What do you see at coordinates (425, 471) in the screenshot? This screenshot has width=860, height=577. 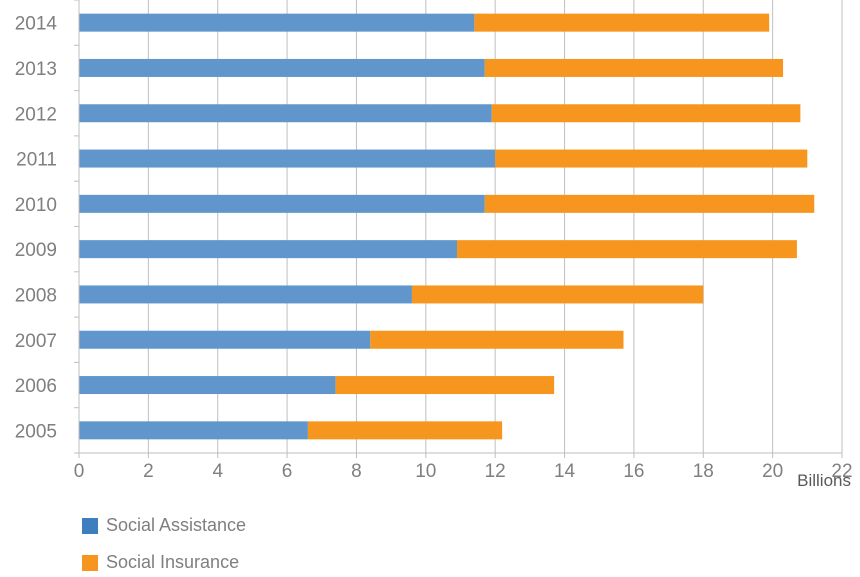 I see `x-tick-label: 10` at bounding box center [425, 471].